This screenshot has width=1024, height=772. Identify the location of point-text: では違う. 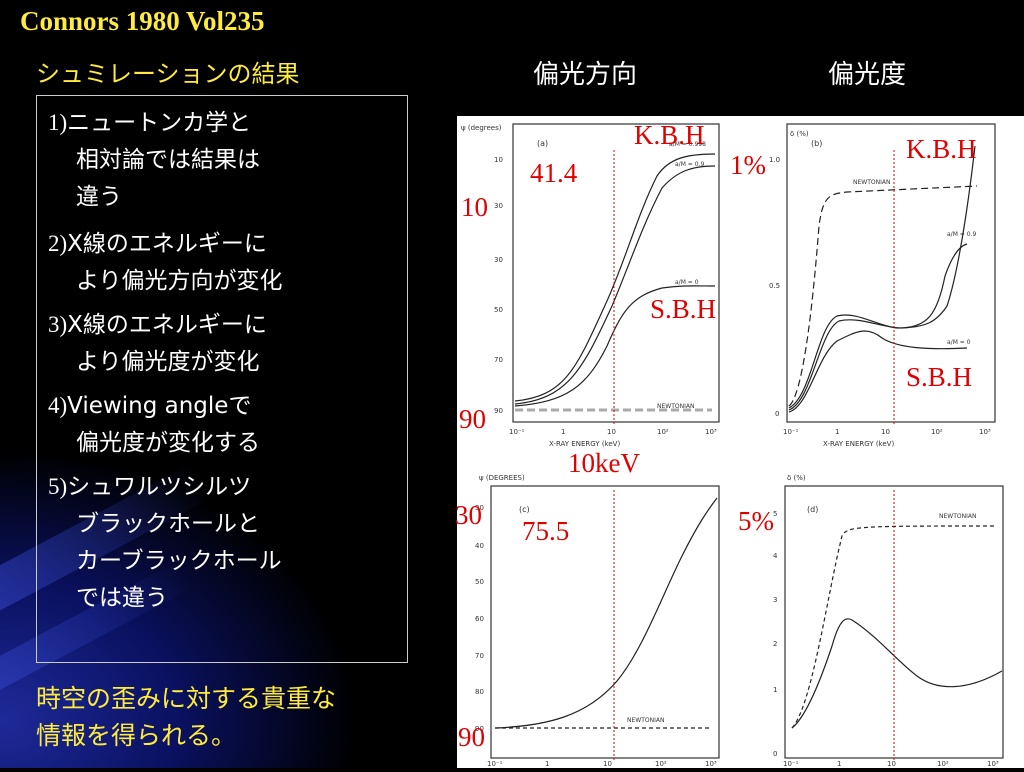
(122, 598).